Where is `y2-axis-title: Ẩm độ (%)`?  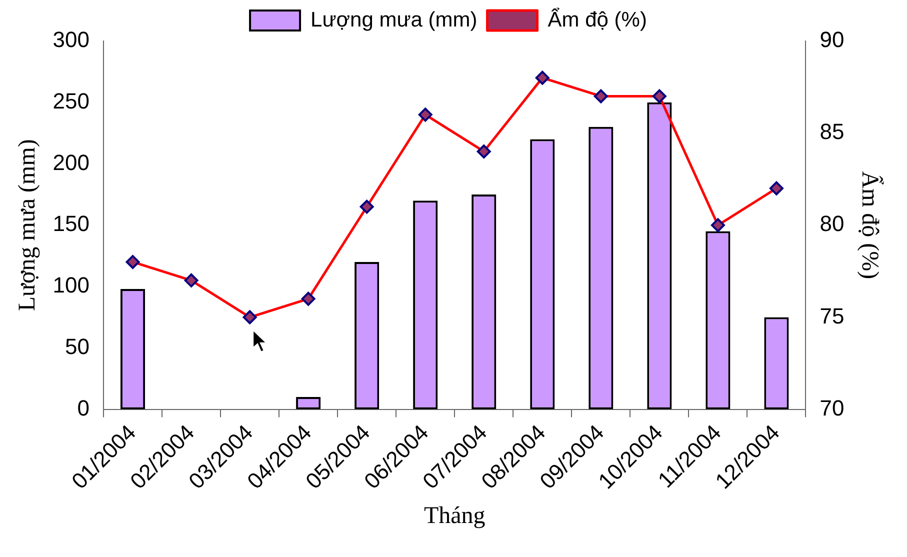
y2-axis-title: Ẩm độ (%) is located at coordinates (870, 225).